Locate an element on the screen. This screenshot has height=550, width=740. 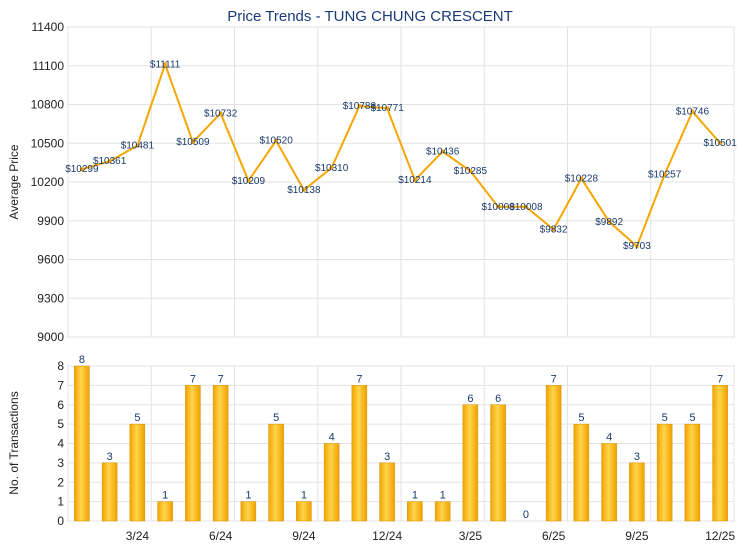
price-data-label: $10520 is located at coordinates (276, 141).